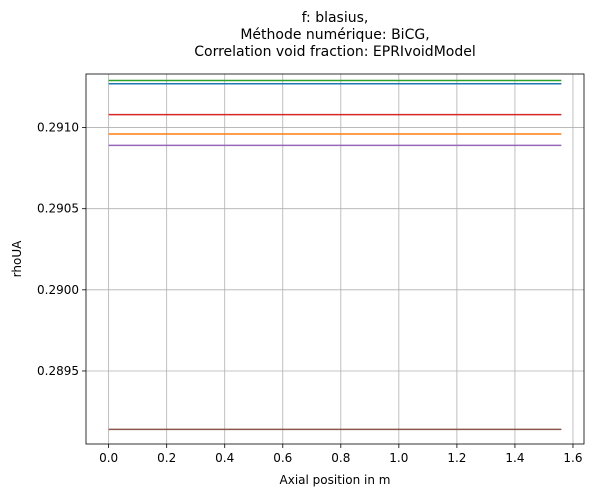 The image size is (595, 497). I want to click on x-tick-label: 0.6, so click(282, 458).